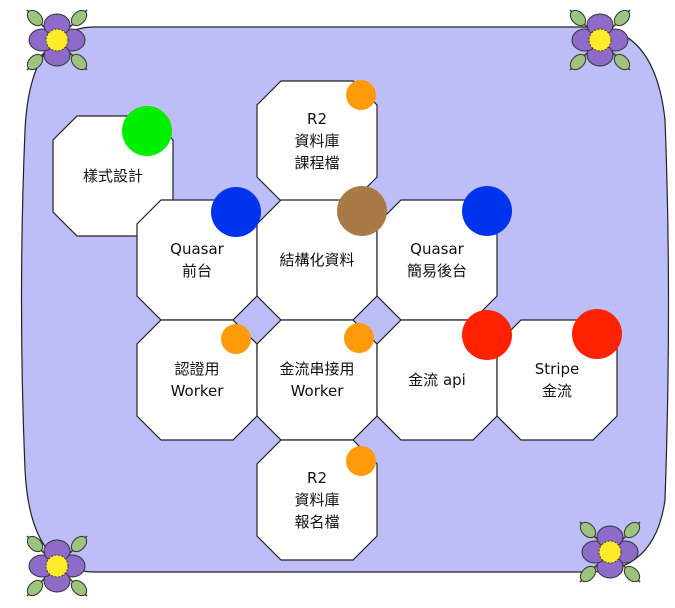  What do you see at coordinates (557, 369) in the screenshot?
I see `node-label-line: Stripe` at bounding box center [557, 369].